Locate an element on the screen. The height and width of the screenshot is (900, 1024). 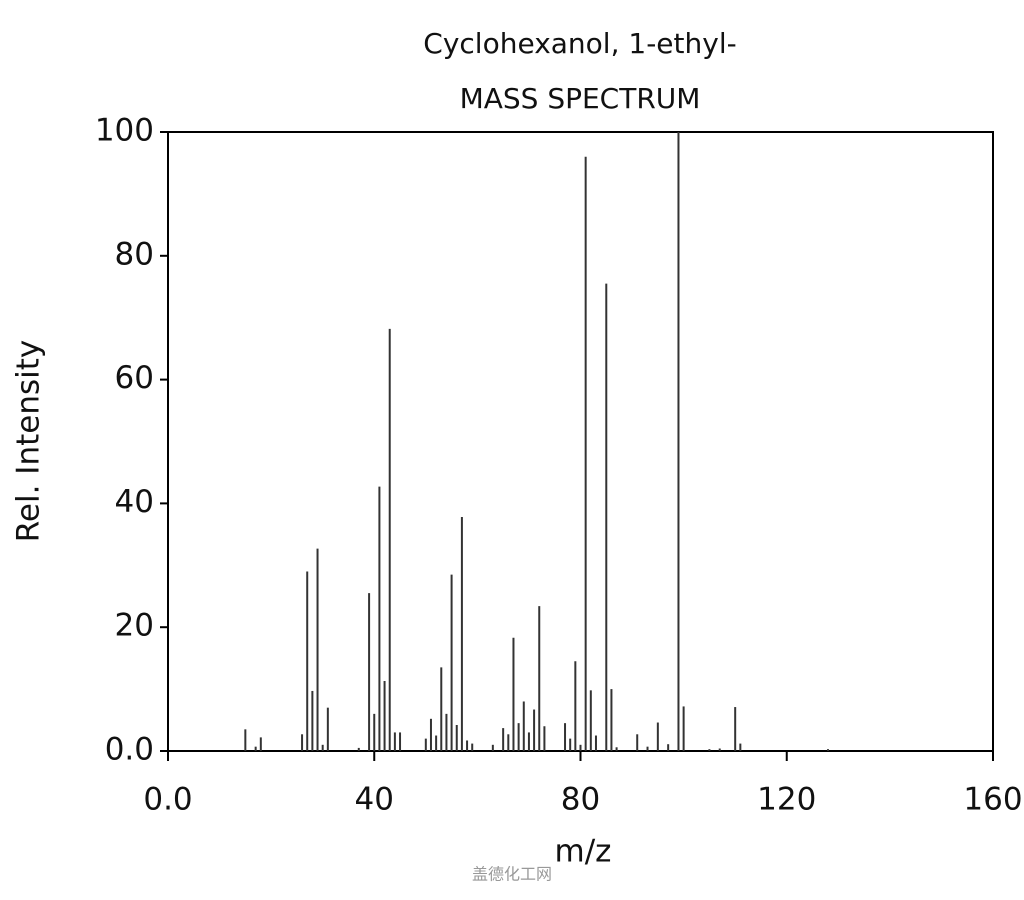
y-tick-label: 100 is located at coordinates (124, 131).